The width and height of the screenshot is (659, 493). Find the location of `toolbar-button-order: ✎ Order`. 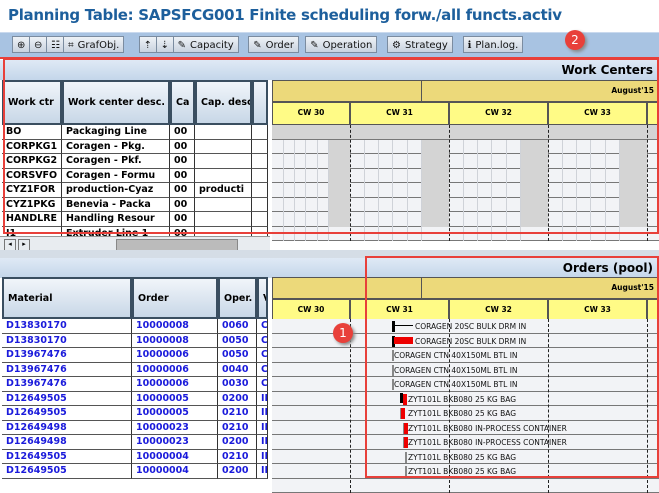

toolbar-button-order: ✎ Order is located at coordinates (273, 44).